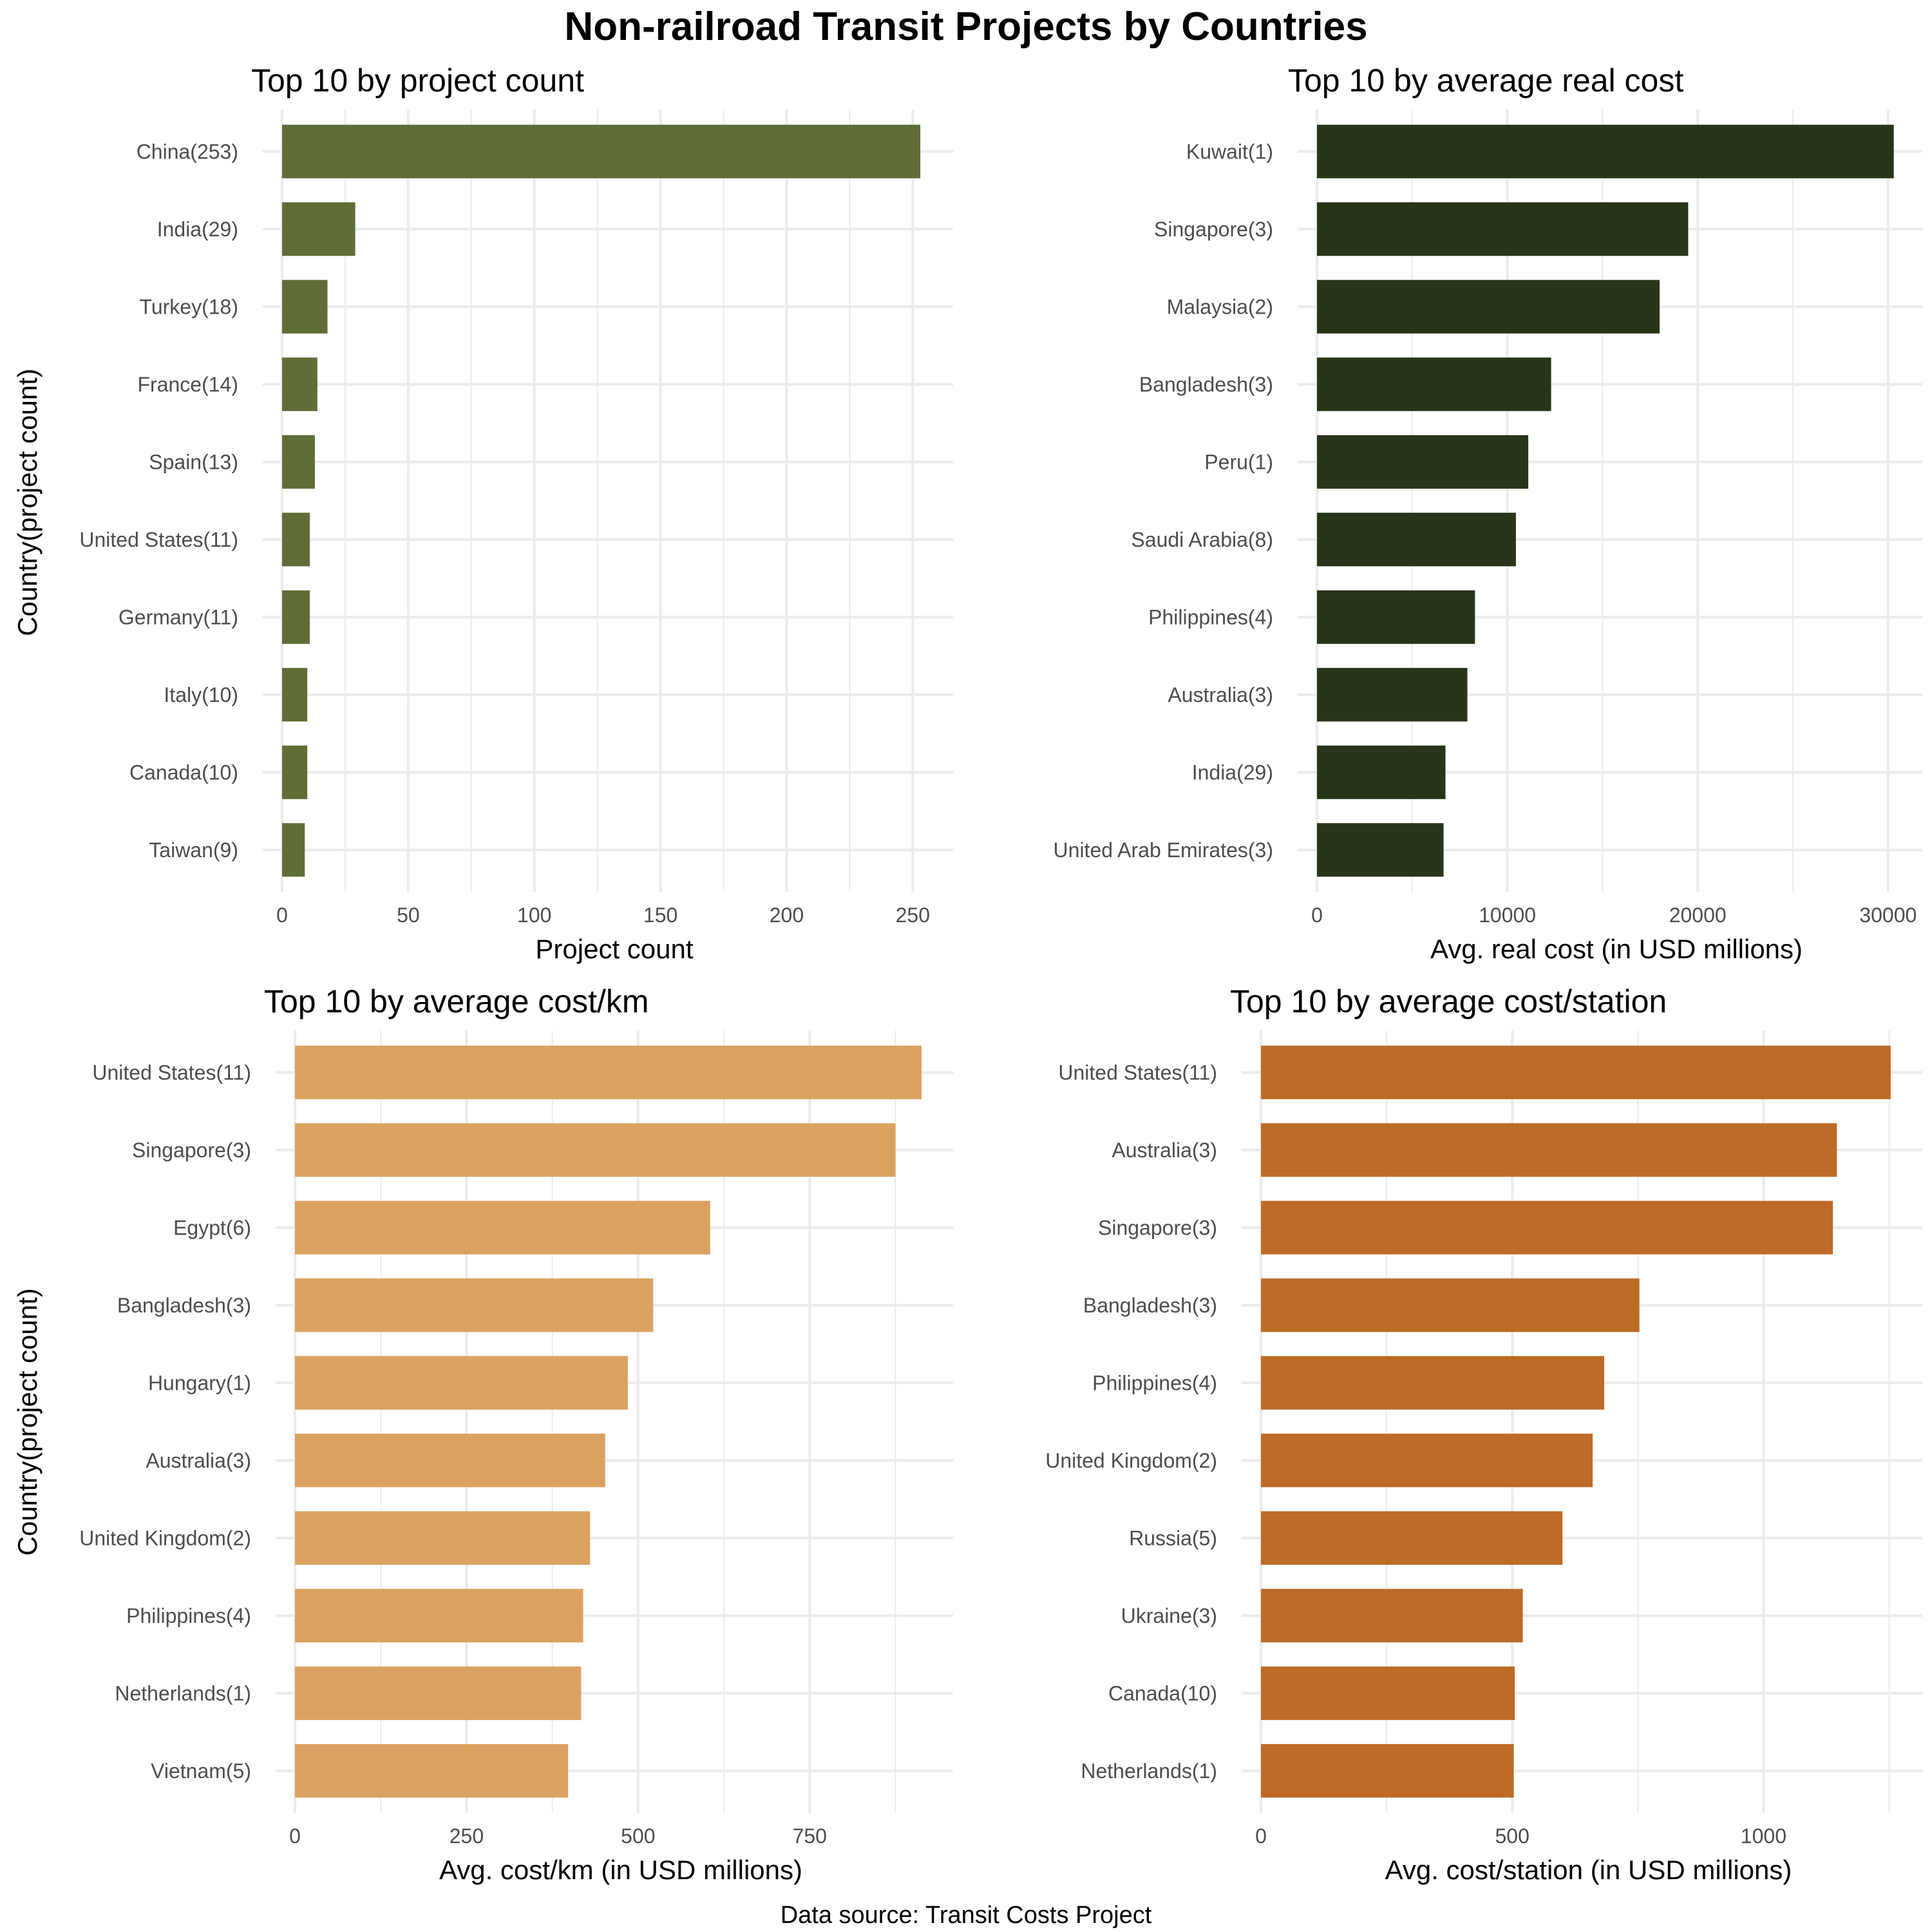 This screenshot has width=1932, height=1932. What do you see at coordinates (1202, 539) in the screenshot?
I see `category-label: Saudi Arabia(8)` at bounding box center [1202, 539].